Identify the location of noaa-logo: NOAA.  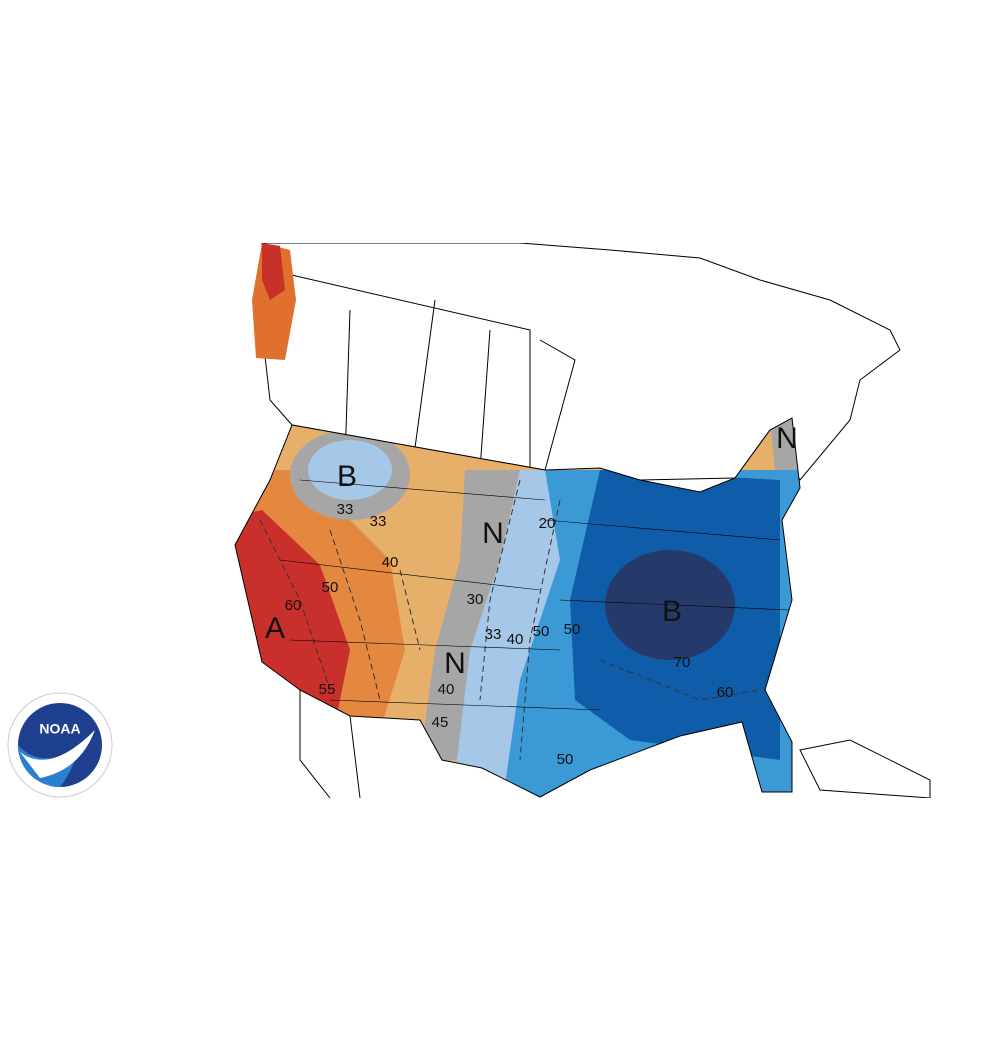
(60, 745).